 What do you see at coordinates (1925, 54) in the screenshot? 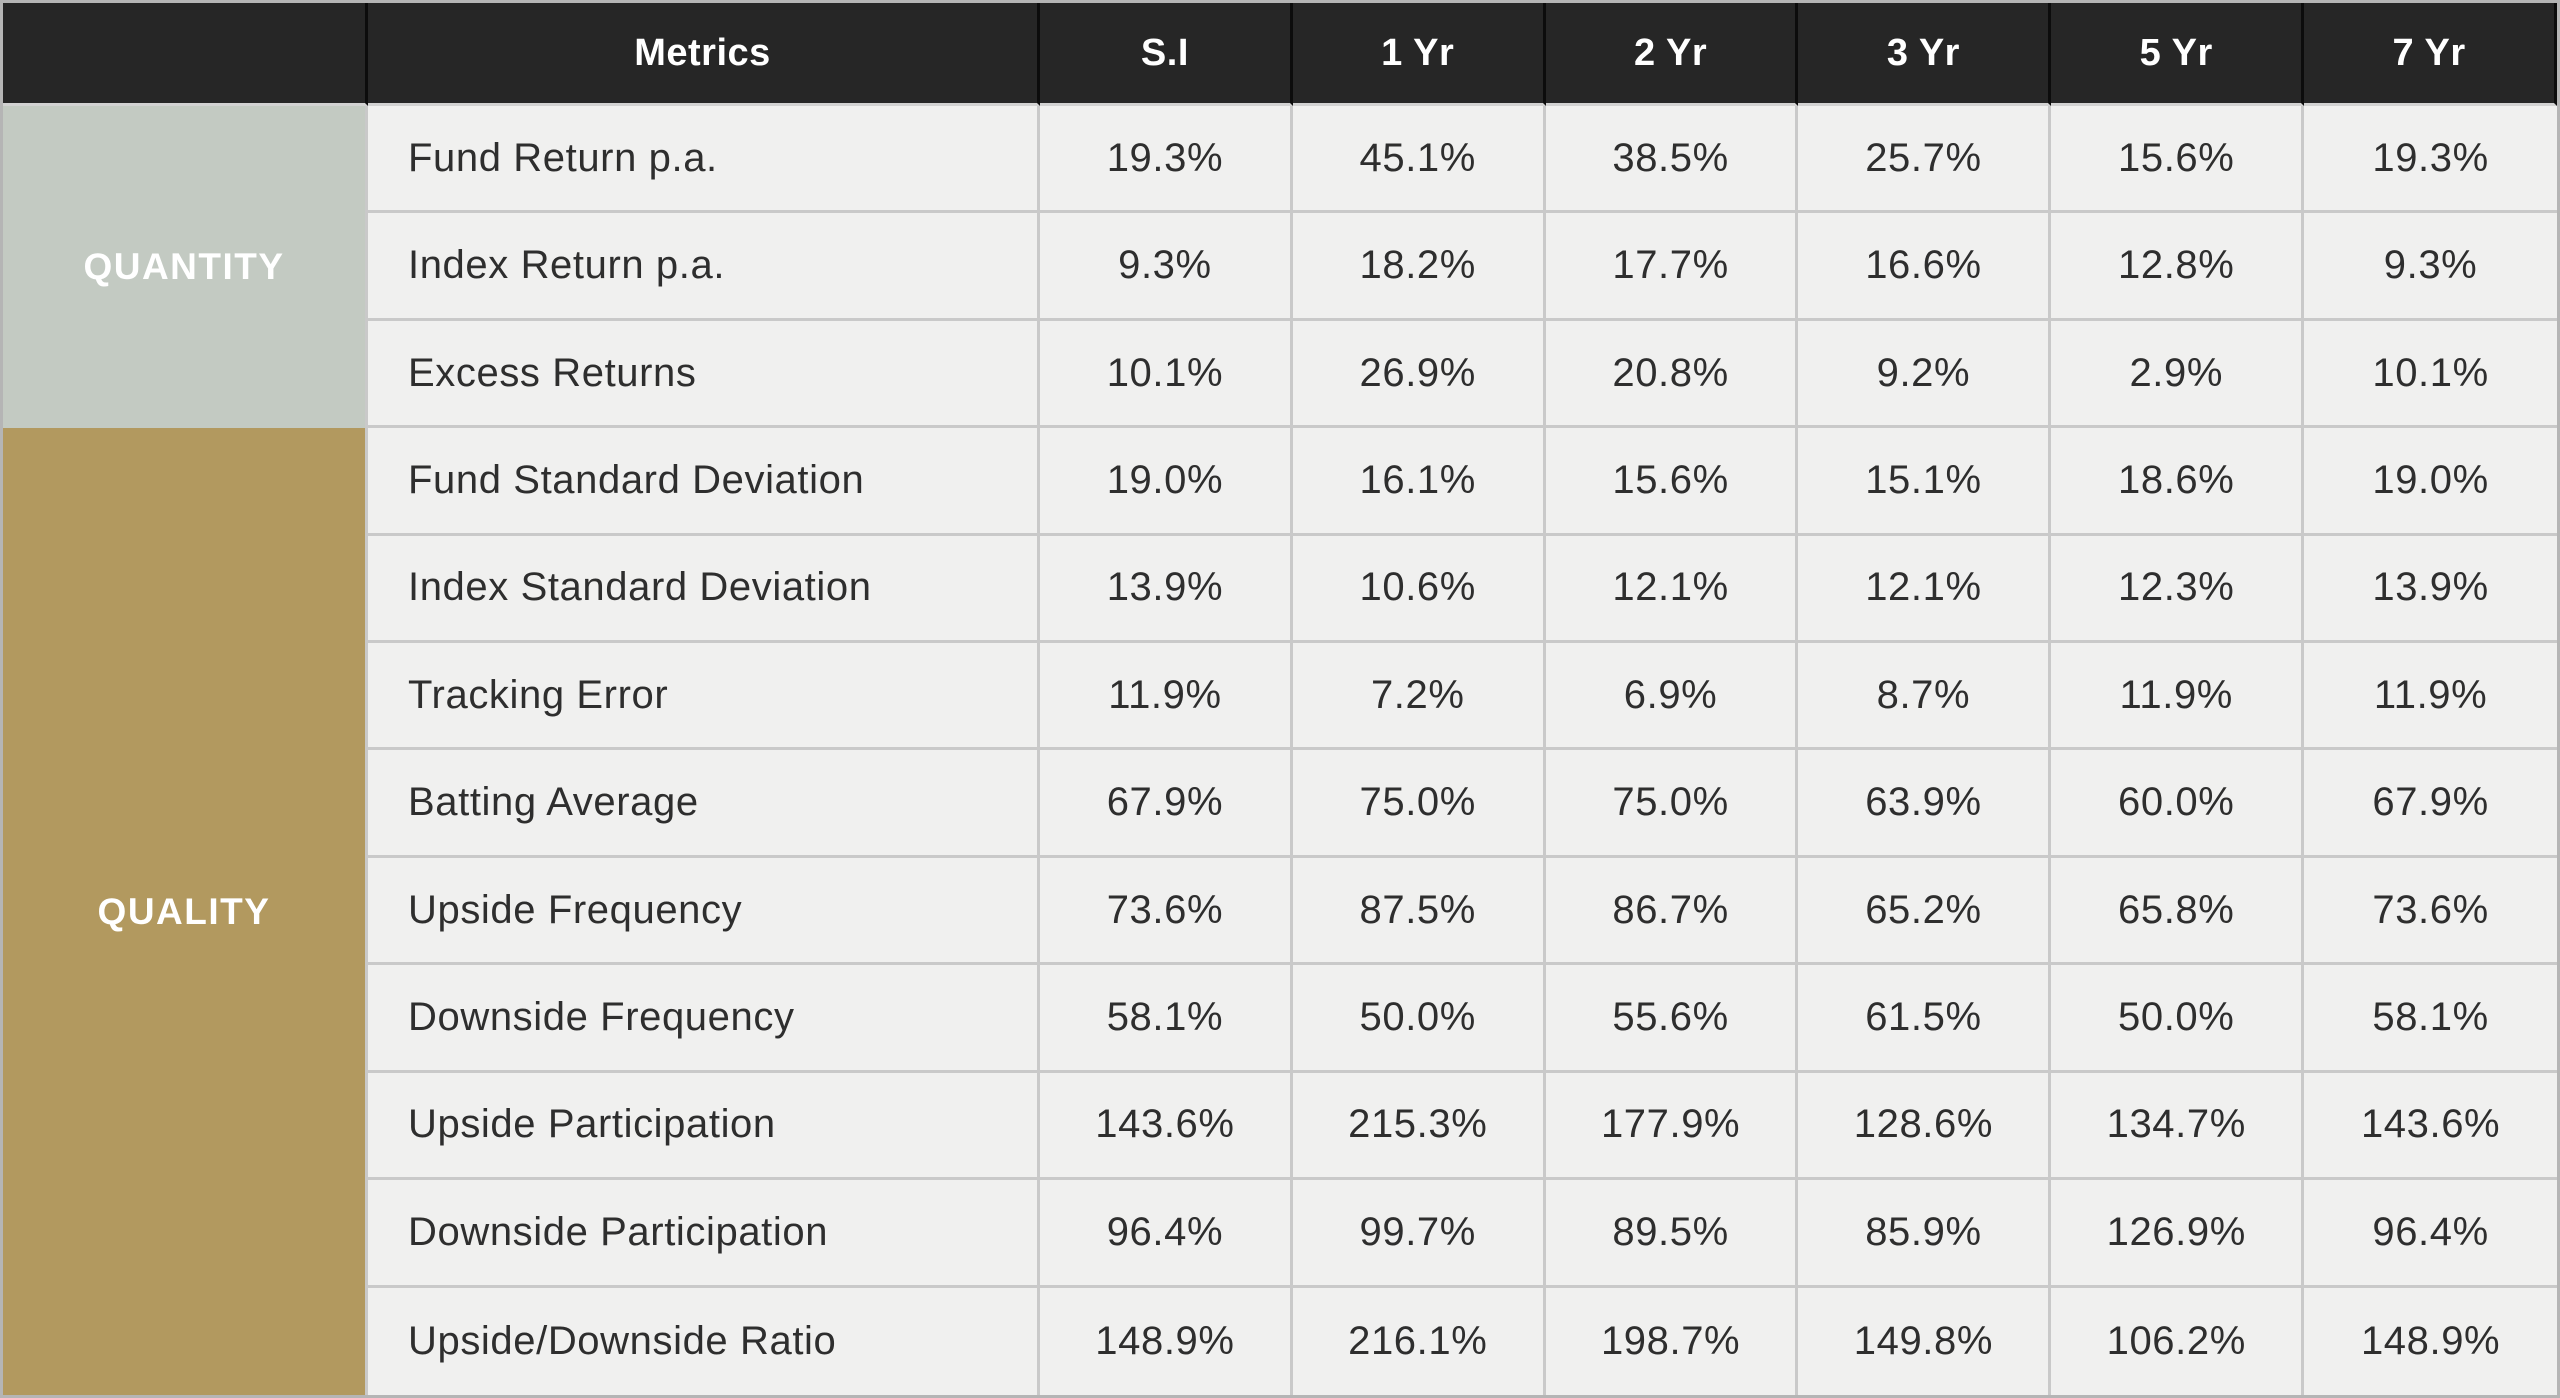
I see `column-header-3yr: 3 Yr` at bounding box center [1925, 54].